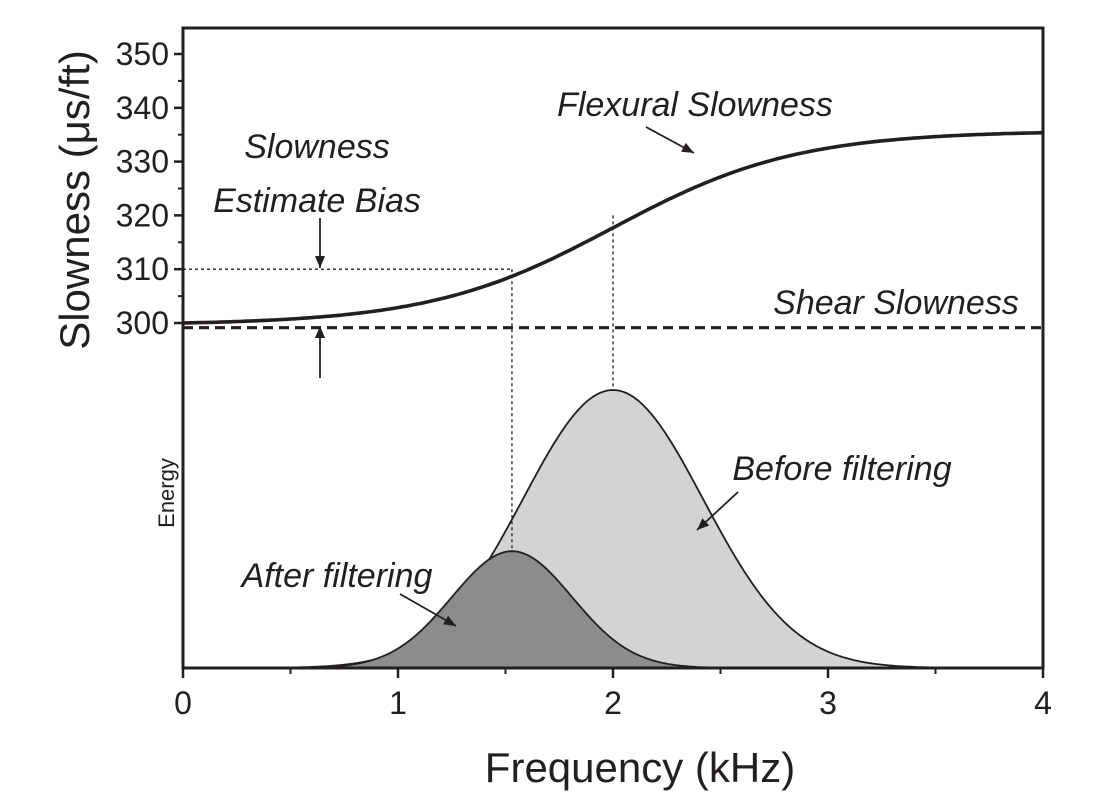  What do you see at coordinates (695, 105) in the screenshot?
I see `flexural-label: Flexural Slowness` at bounding box center [695, 105].